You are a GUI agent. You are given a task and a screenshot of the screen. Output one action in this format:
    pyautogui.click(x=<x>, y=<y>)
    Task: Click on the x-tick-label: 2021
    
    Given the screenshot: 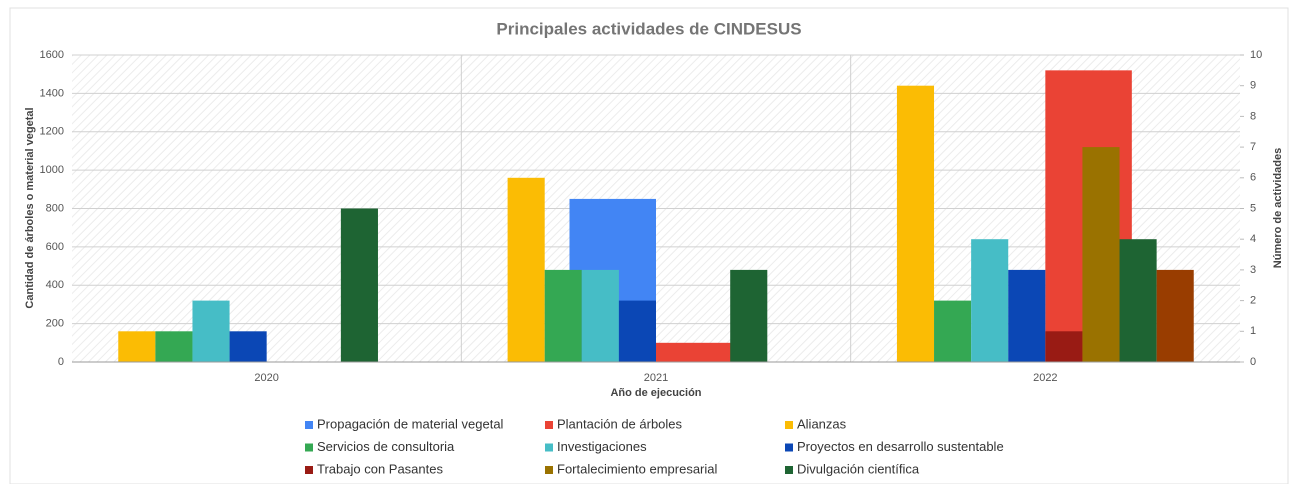 What is the action you would take?
    pyautogui.click(x=656, y=378)
    